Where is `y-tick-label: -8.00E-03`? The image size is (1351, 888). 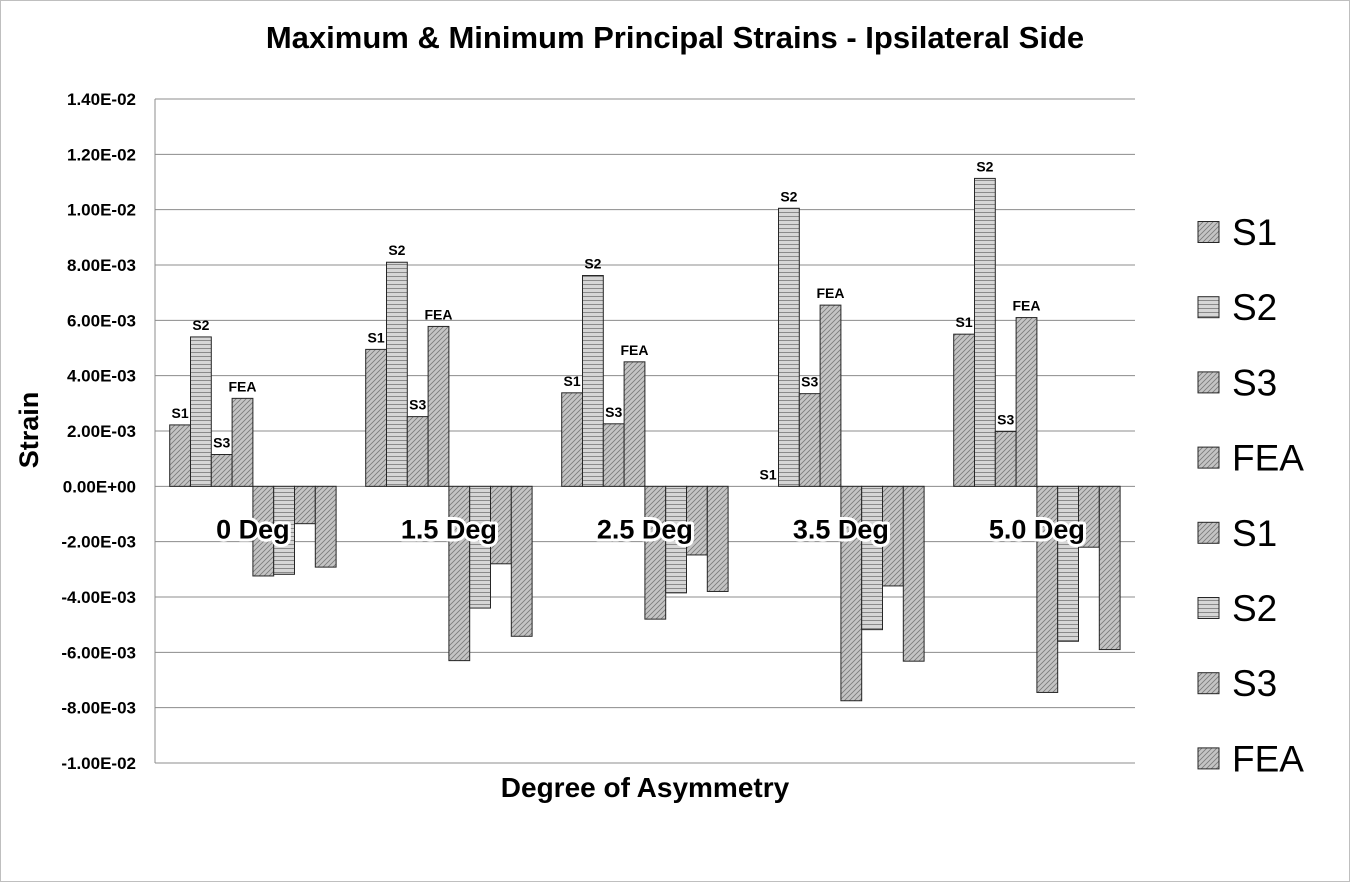 y-tick-label: -8.00E-03 is located at coordinates (98, 708).